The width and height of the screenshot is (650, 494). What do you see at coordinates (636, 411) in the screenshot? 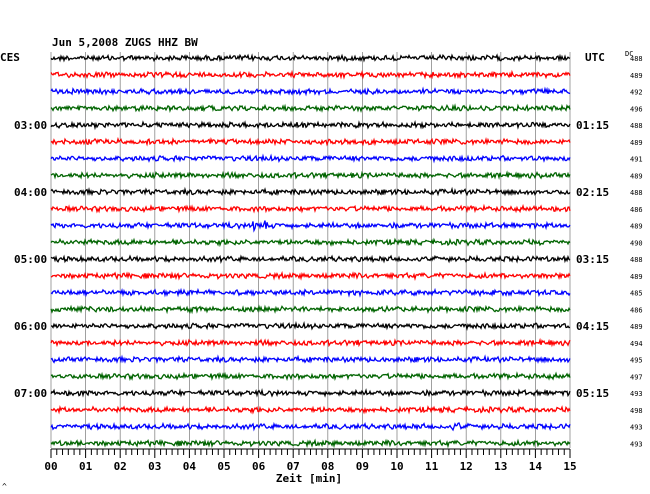
I see `dc-value: 498` at bounding box center [636, 411].